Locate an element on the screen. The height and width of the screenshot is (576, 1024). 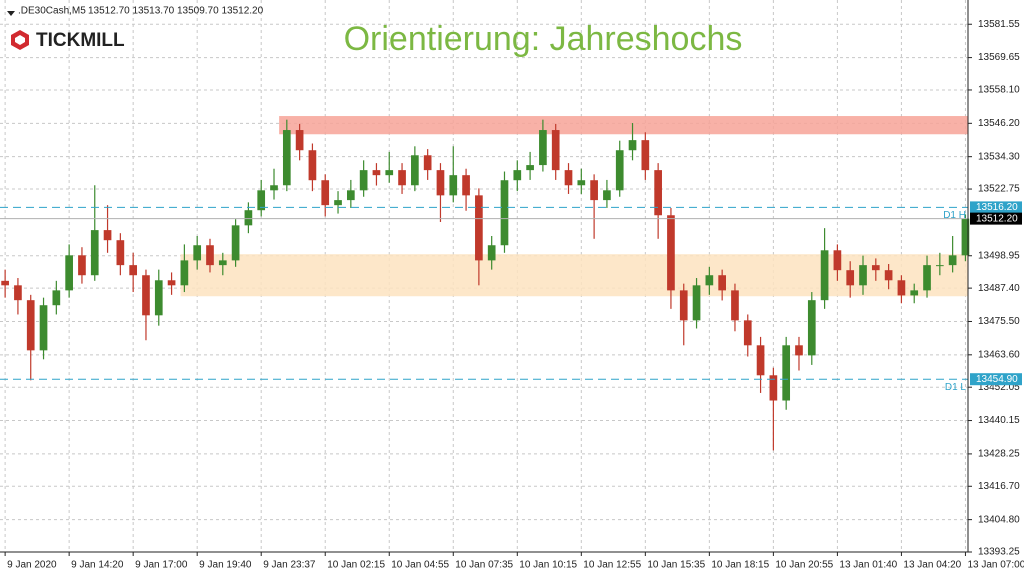
y-tick-label: 13534.30 is located at coordinates (999, 156).